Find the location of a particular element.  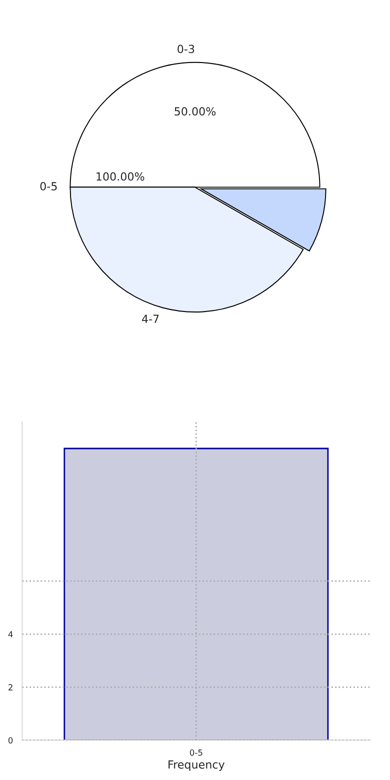

y-tick-label: 0 is located at coordinates (10, 740).